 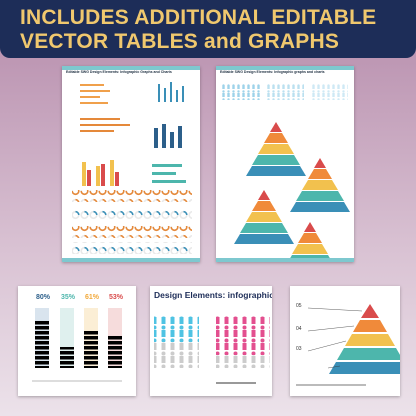 I want to click on percent: 53%, so click(x=116, y=297).